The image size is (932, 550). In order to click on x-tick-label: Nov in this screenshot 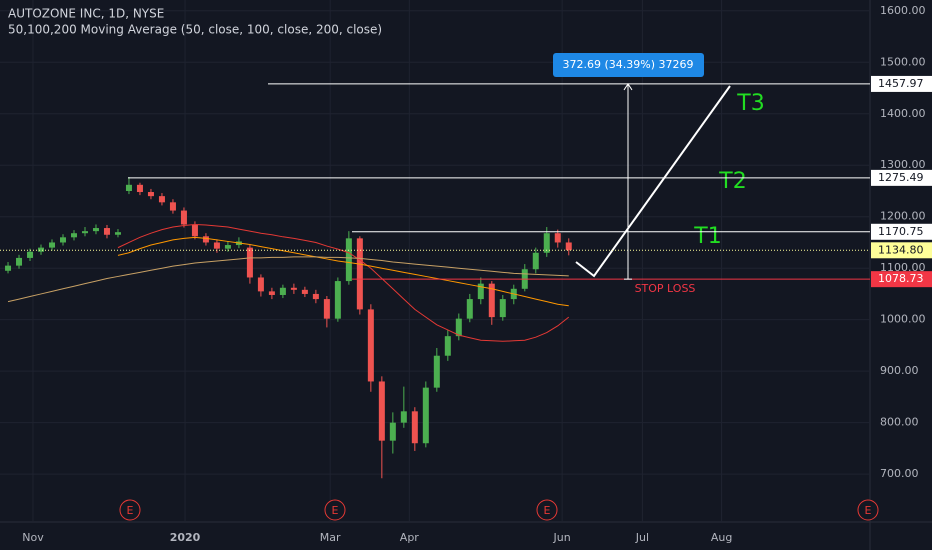, I will do `click(33, 537)`.